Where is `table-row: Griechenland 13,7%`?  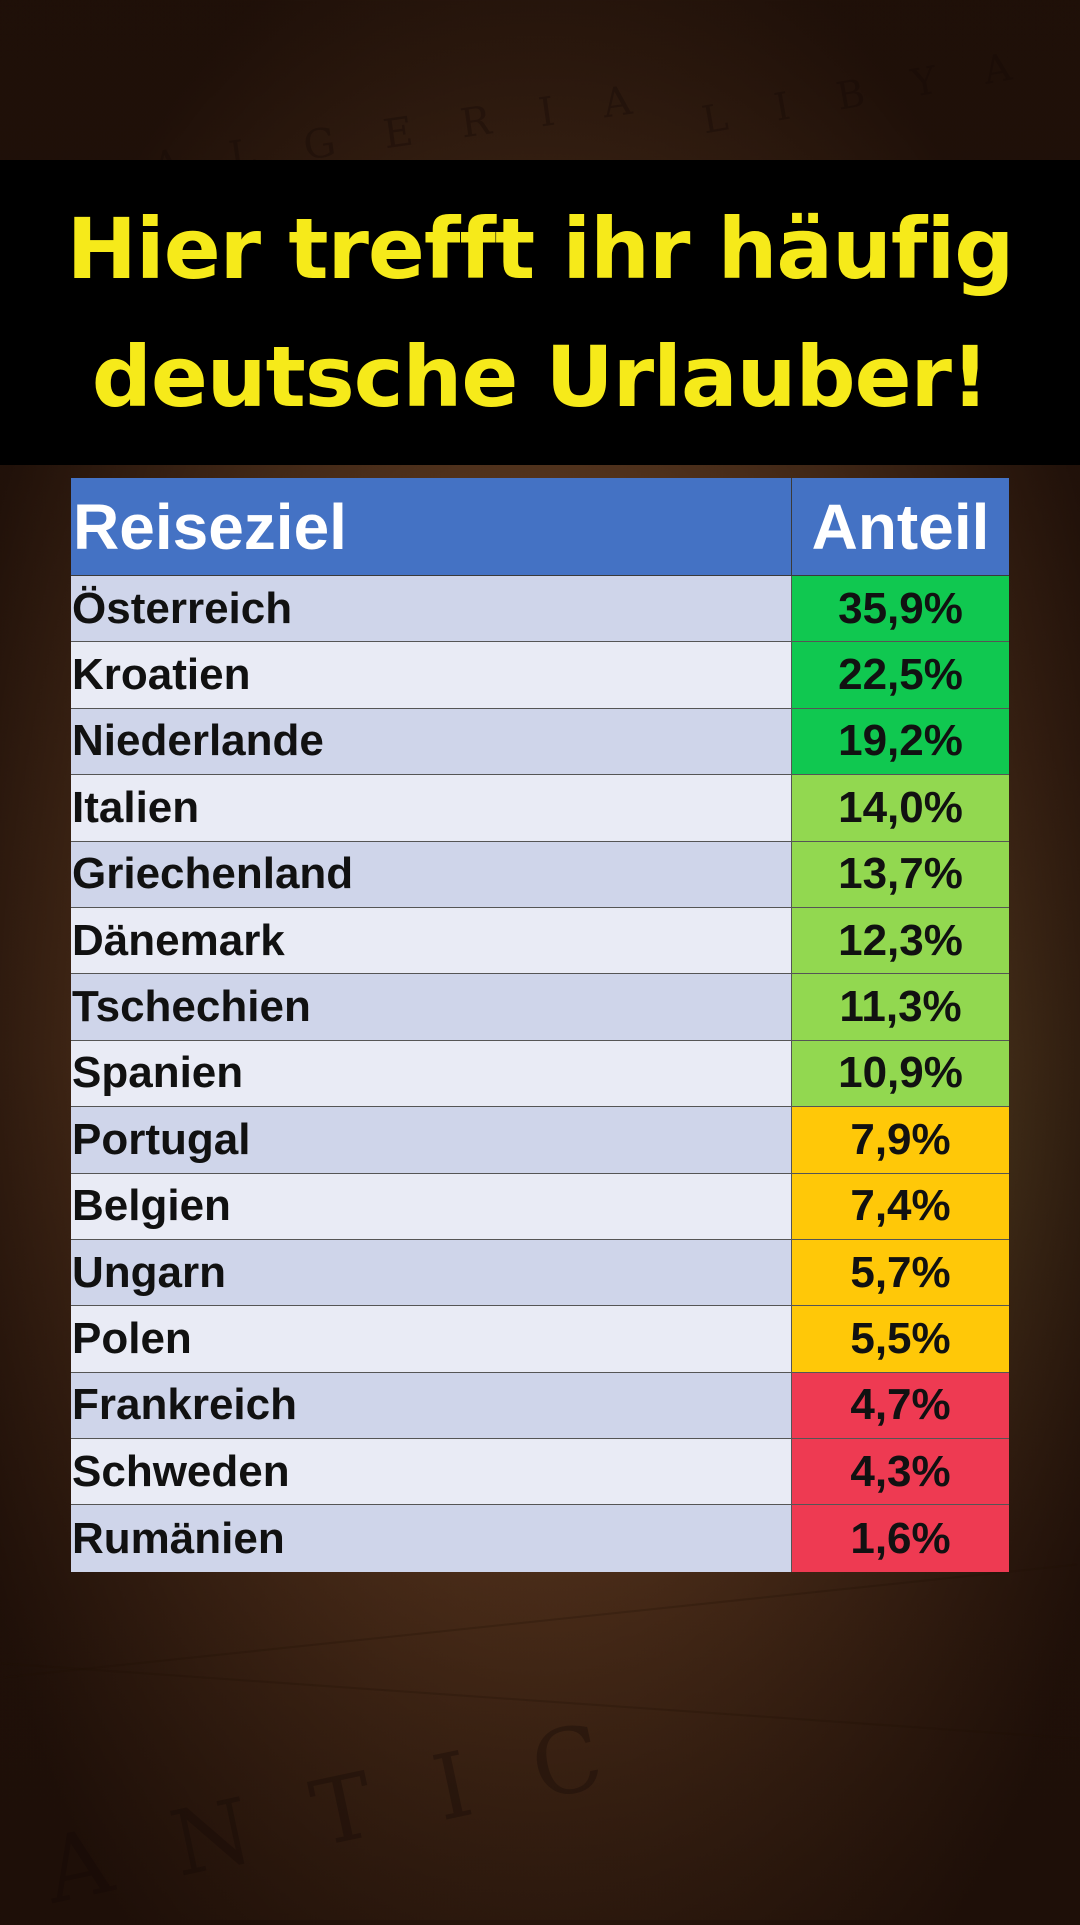
table-row: Griechenland 13,7% is located at coordinates (540, 874).